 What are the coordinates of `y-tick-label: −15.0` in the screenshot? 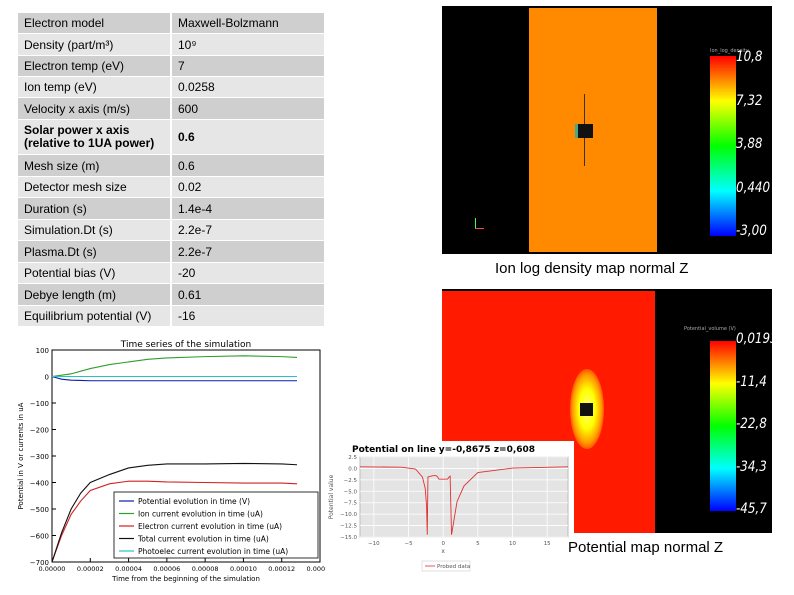 It's located at (348, 538).